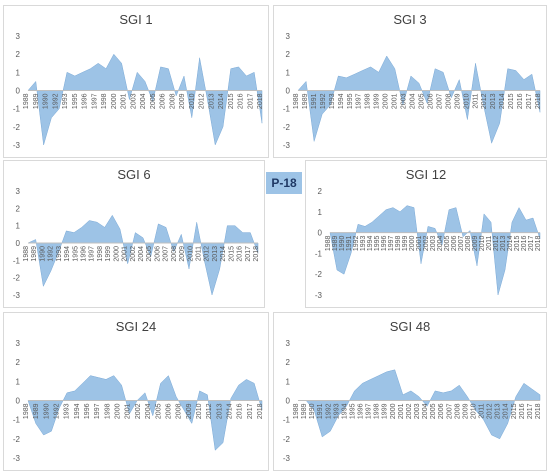 The height and width of the screenshot is (476, 550). Describe the element at coordinates (136, 326) in the screenshot. I see `chart-title: SGI 24` at that location.